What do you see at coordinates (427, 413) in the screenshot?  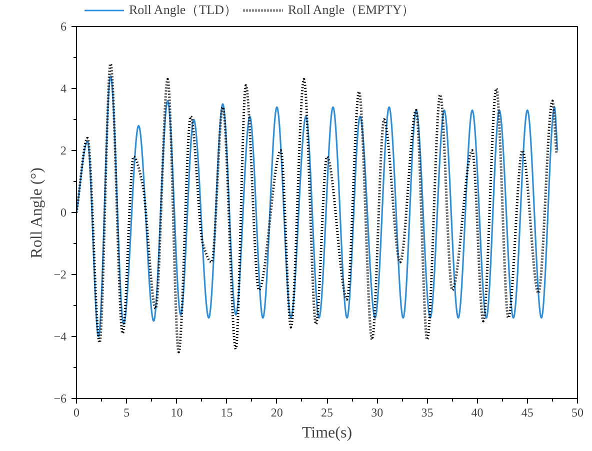 I see `x-tick-label: 35` at bounding box center [427, 413].